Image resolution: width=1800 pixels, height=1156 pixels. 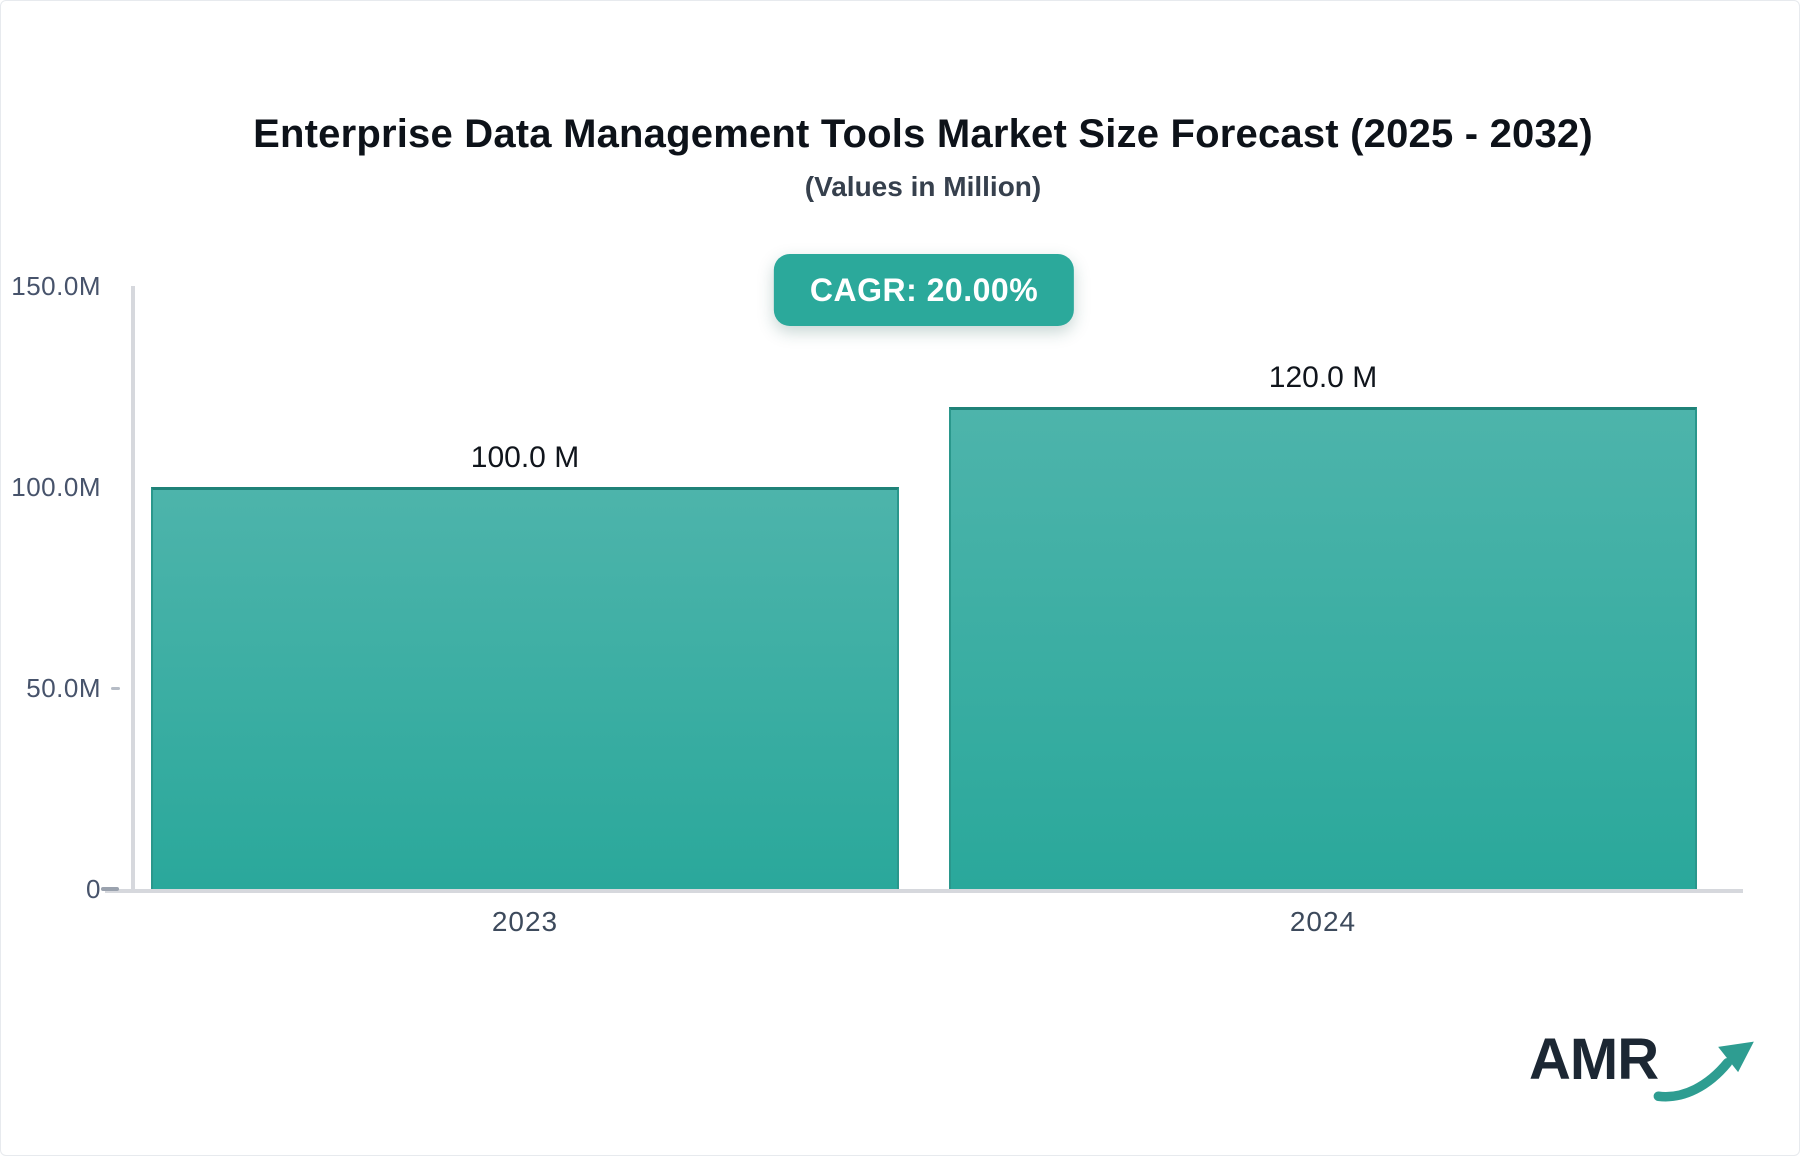 What do you see at coordinates (525, 457) in the screenshot?
I see `bar-value-label: 100.0 M` at bounding box center [525, 457].